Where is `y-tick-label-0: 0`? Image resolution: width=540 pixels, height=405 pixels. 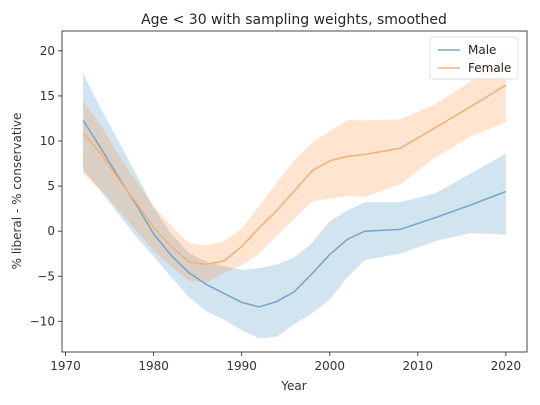 y-tick-label-0: 0 is located at coordinates (51, 231).